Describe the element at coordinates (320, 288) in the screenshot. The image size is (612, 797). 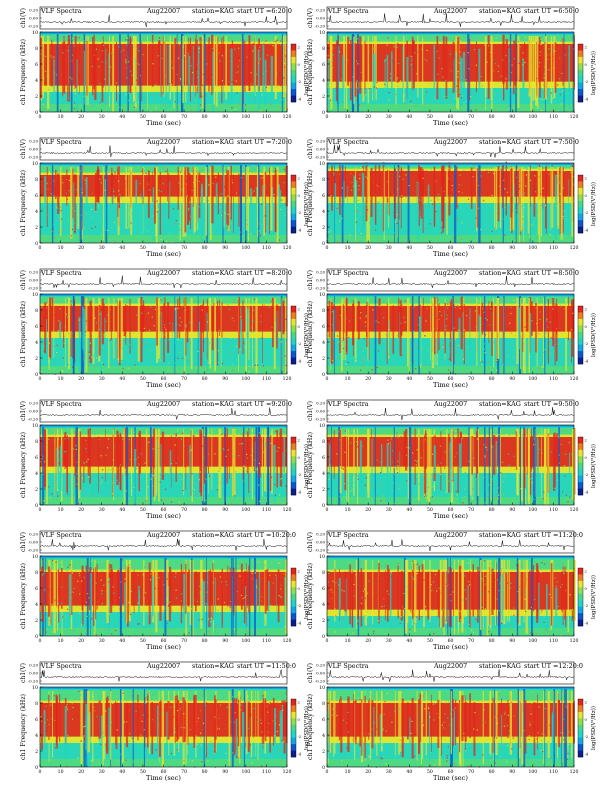
I see `ts-tick-label: -0.20` at that location.